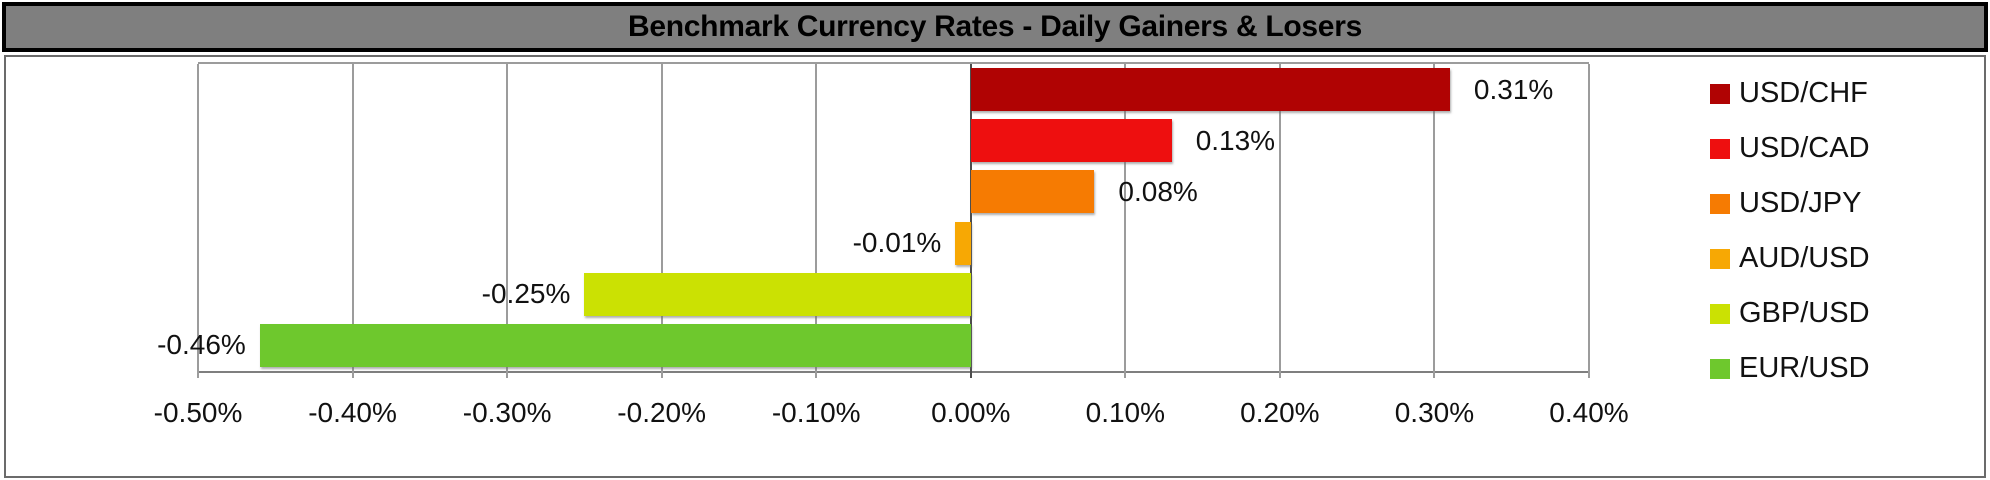 This screenshot has height=480, width=1990. Describe the element at coordinates (971, 412) in the screenshot. I see `x-tick-label-0-00-: 0.00%` at that location.